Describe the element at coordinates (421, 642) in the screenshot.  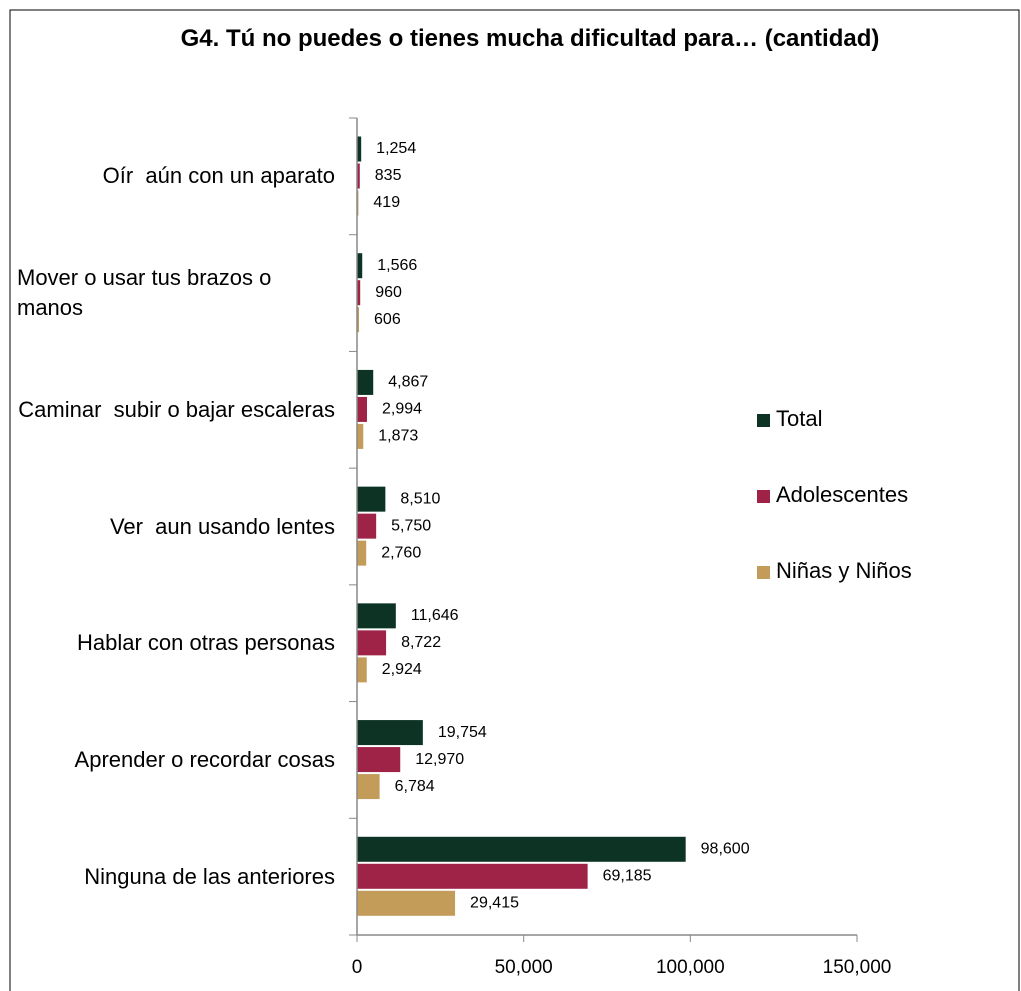
I see `data-label: 8,722` at that location.